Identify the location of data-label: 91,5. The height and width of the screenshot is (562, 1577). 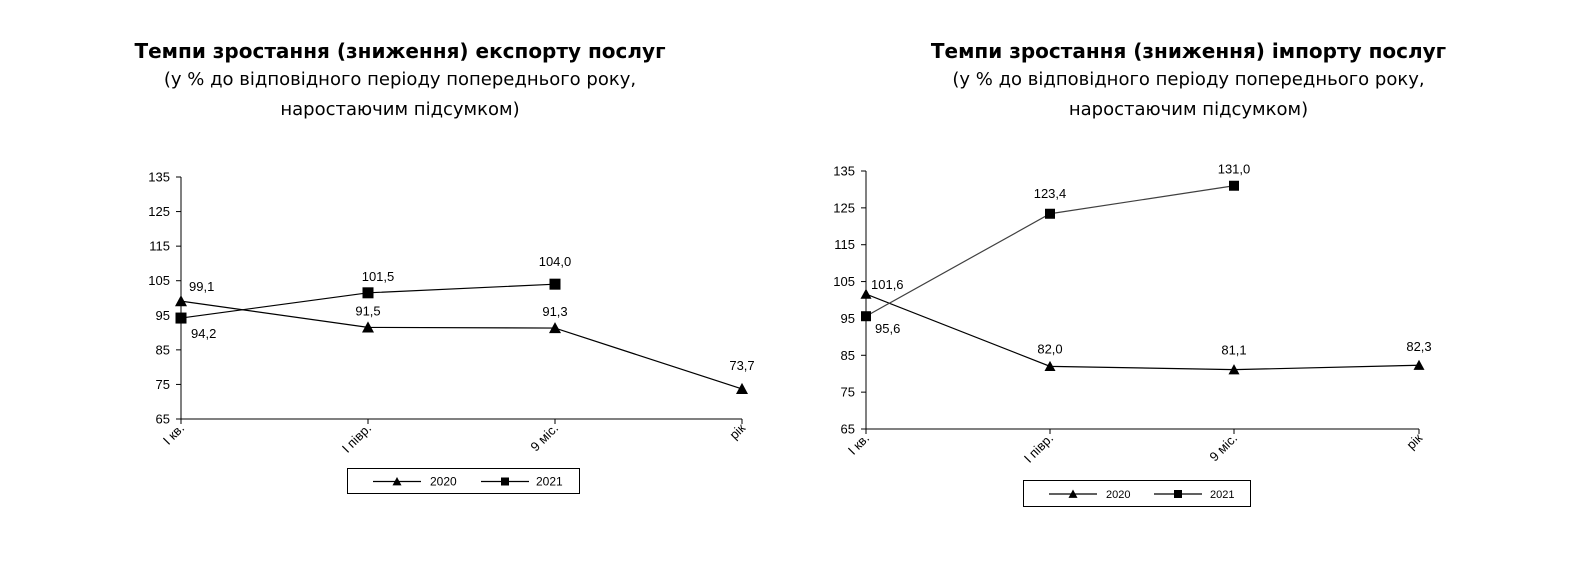
(367, 310).